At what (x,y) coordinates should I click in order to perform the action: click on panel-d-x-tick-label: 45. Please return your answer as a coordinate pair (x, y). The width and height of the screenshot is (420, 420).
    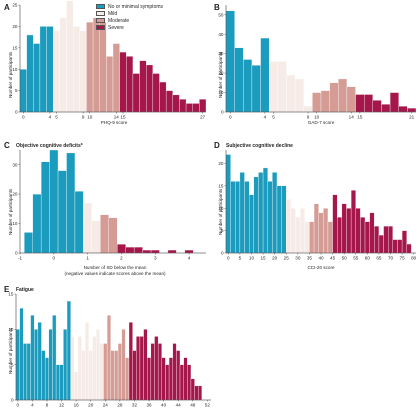
    Looking at the image, I should click on (333, 258).